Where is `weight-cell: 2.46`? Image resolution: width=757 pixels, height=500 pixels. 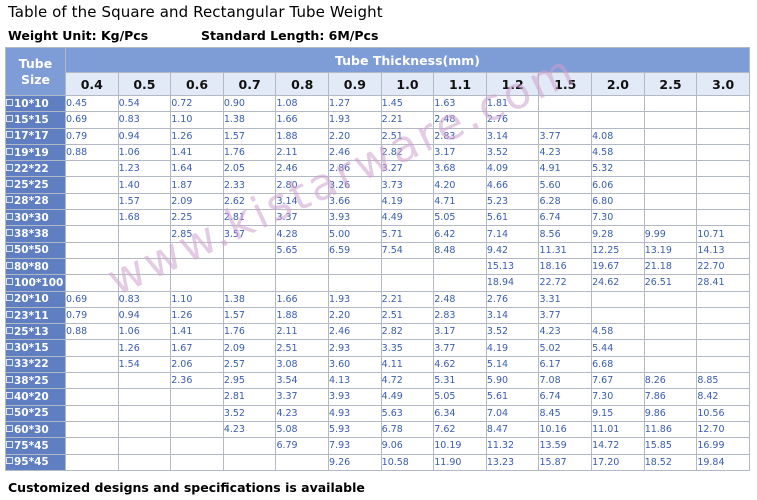
weight-cell: 2.46 is located at coordinates (355, 332).